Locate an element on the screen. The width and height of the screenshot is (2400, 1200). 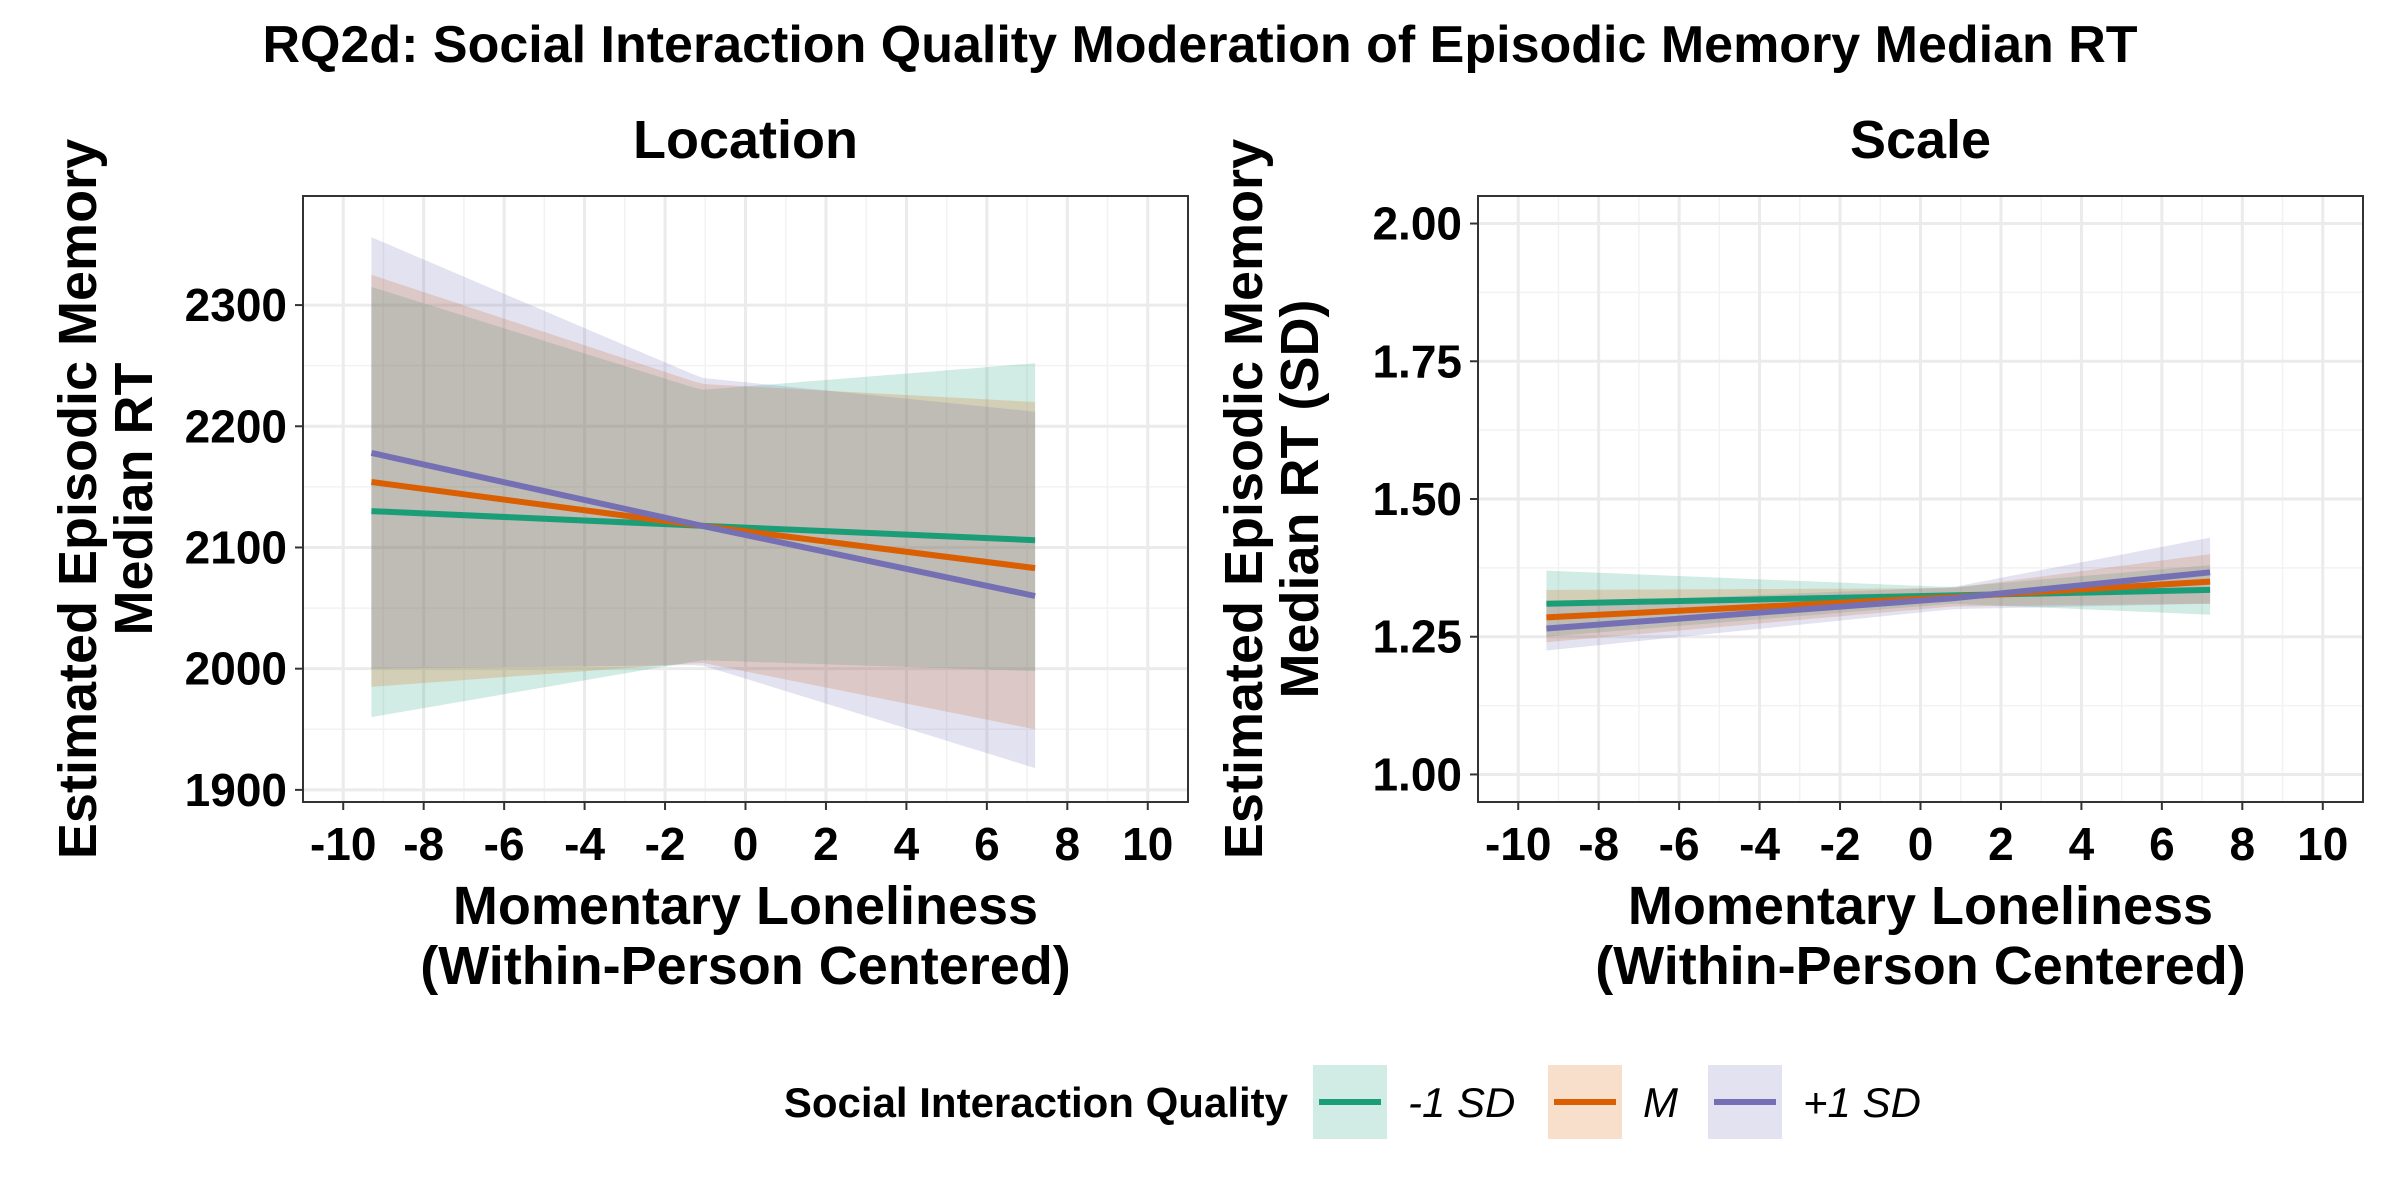
panel-title: Scale is located at coordinates (1920, 140).